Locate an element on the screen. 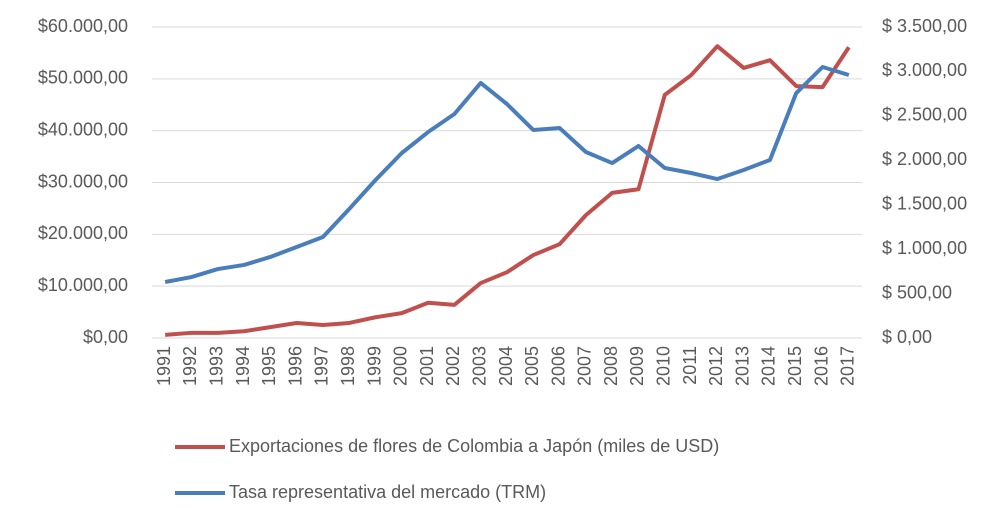  y2-tick-label: $ 2.000,00 is located at coordinates (924, 159).